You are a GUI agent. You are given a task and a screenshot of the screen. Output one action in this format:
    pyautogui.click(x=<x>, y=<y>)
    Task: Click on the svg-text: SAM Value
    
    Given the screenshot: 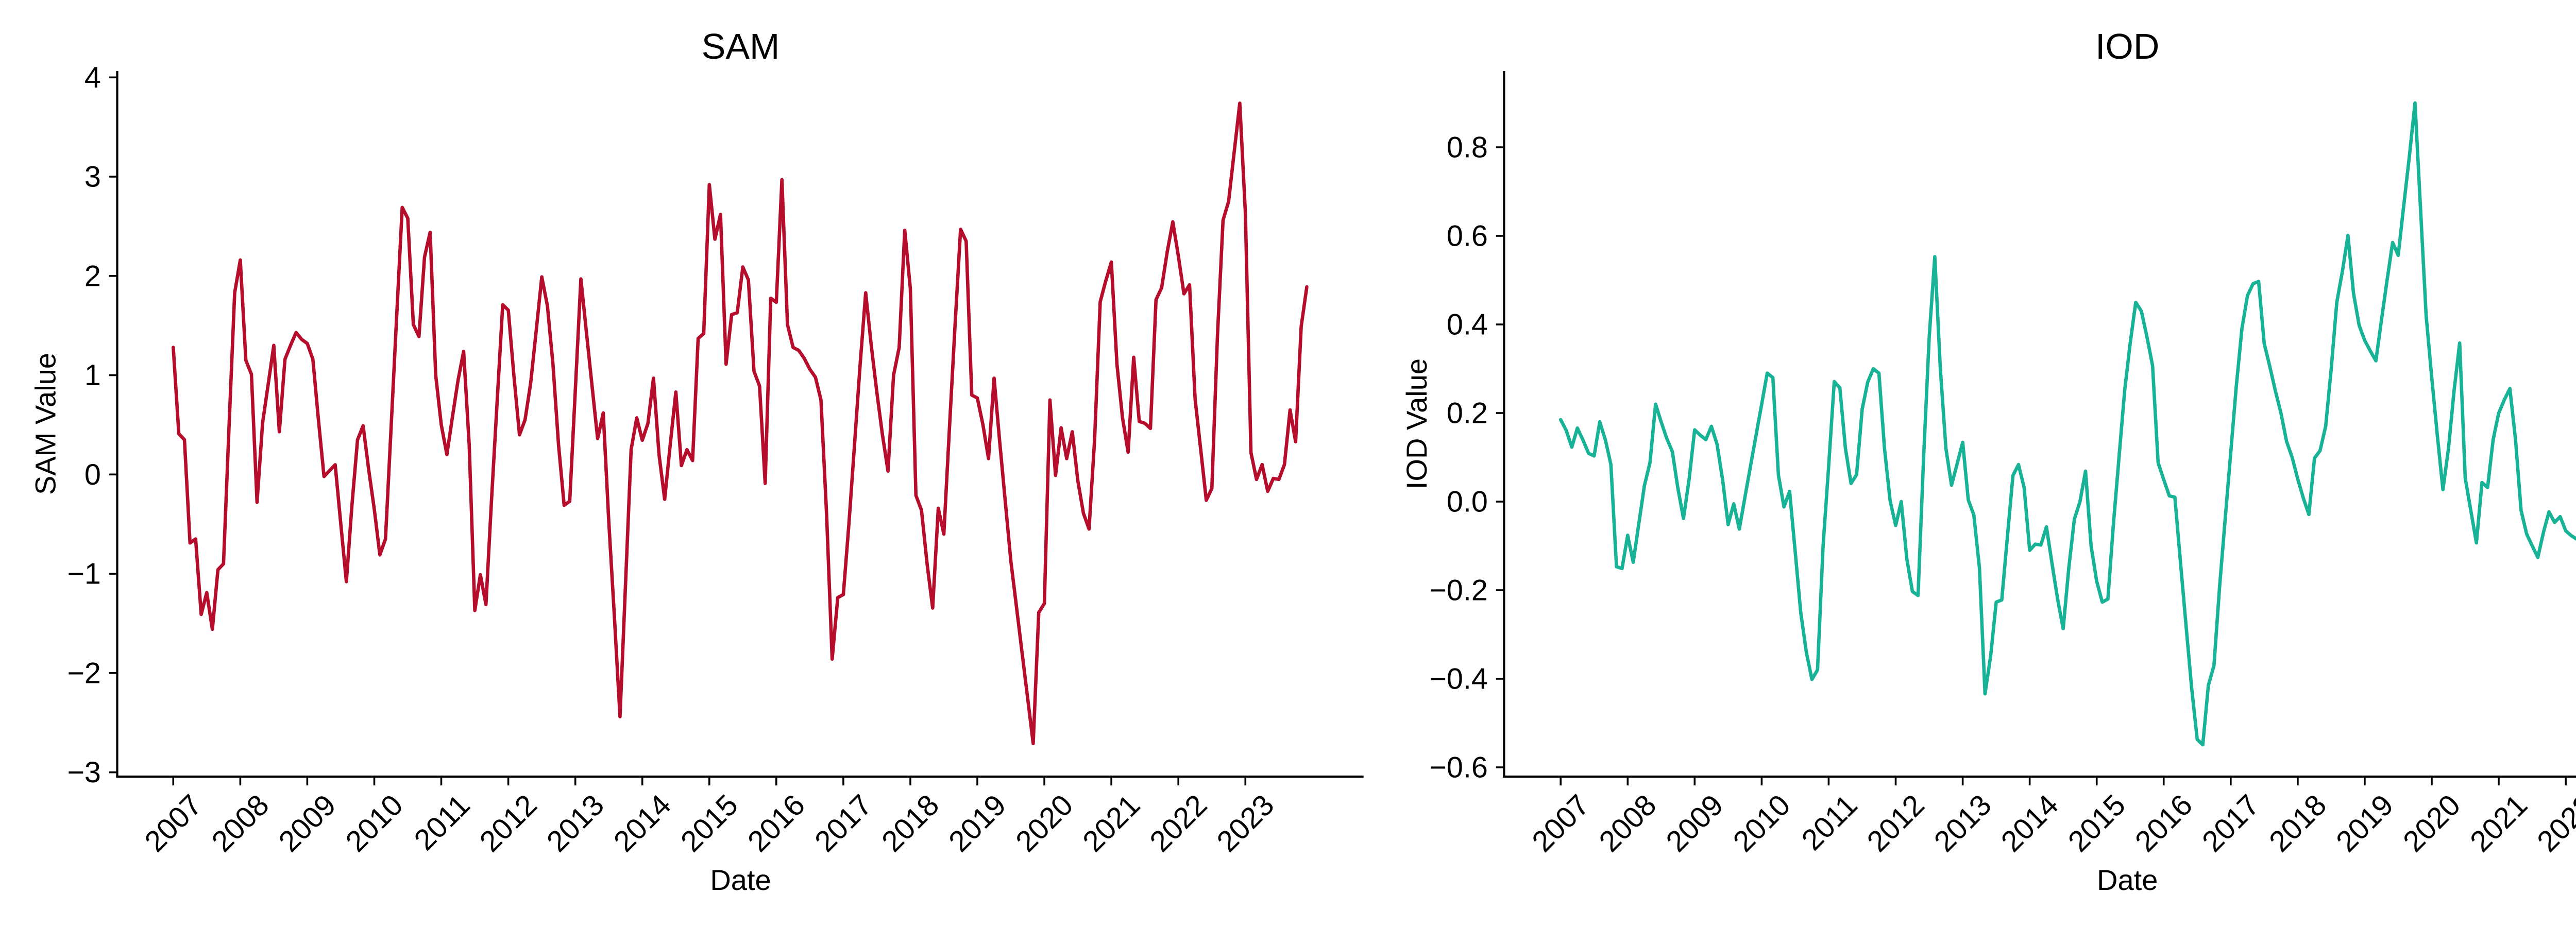 What is the action you would take?
    pyautogui.click(x=45, y=424)
    